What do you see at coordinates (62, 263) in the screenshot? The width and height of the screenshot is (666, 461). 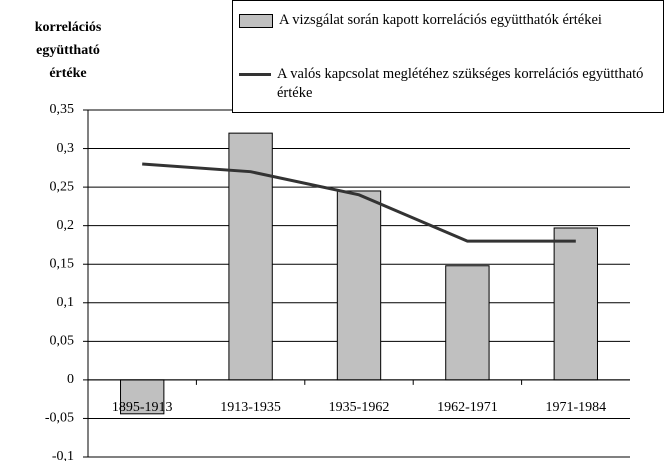 I see `y-tick-label: 0,15` at bounding box center [62, 263].